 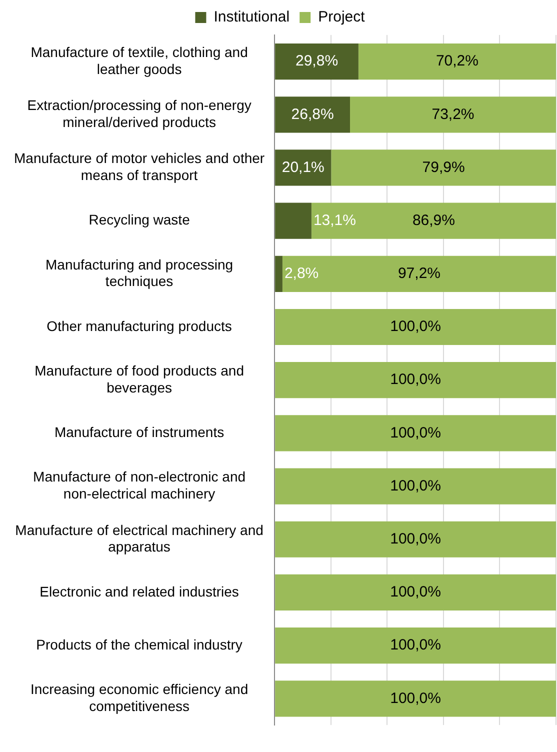 What do you see at coordinates (139, 113) in the screenshot?
I see `y-tick-label: Extraction/processing of non-energy mineral/derived products` at bounding box center [139, 113].